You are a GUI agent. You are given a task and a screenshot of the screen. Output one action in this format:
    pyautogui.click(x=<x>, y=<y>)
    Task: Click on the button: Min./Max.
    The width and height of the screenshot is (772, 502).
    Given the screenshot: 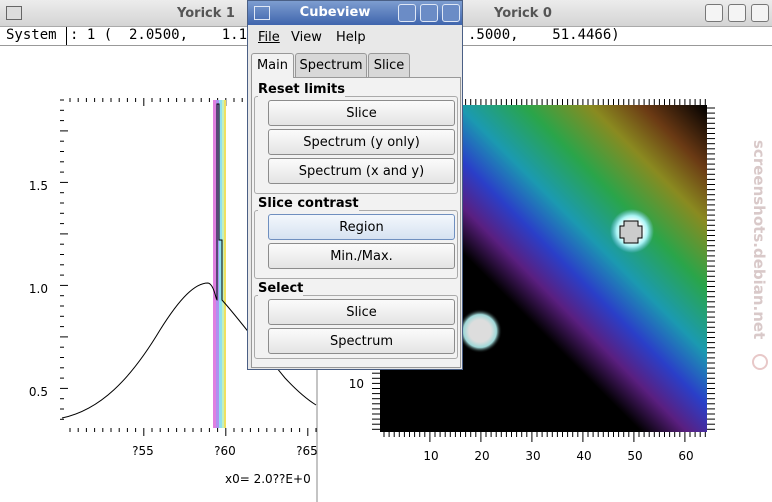 What is the action you would take?
    pyautogui.click(x=361, y=256)
    